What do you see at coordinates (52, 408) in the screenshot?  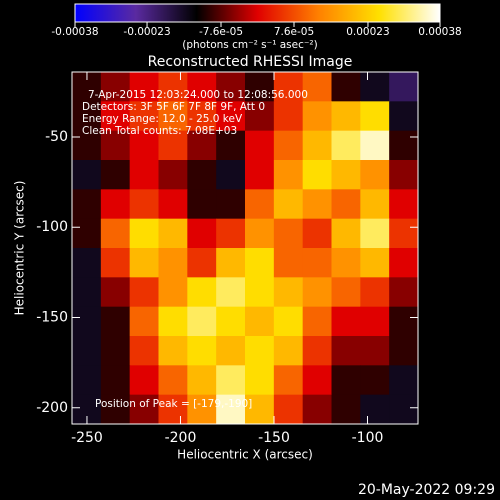 I see `y-tick-label: -200` at bounding box center [52, 408].